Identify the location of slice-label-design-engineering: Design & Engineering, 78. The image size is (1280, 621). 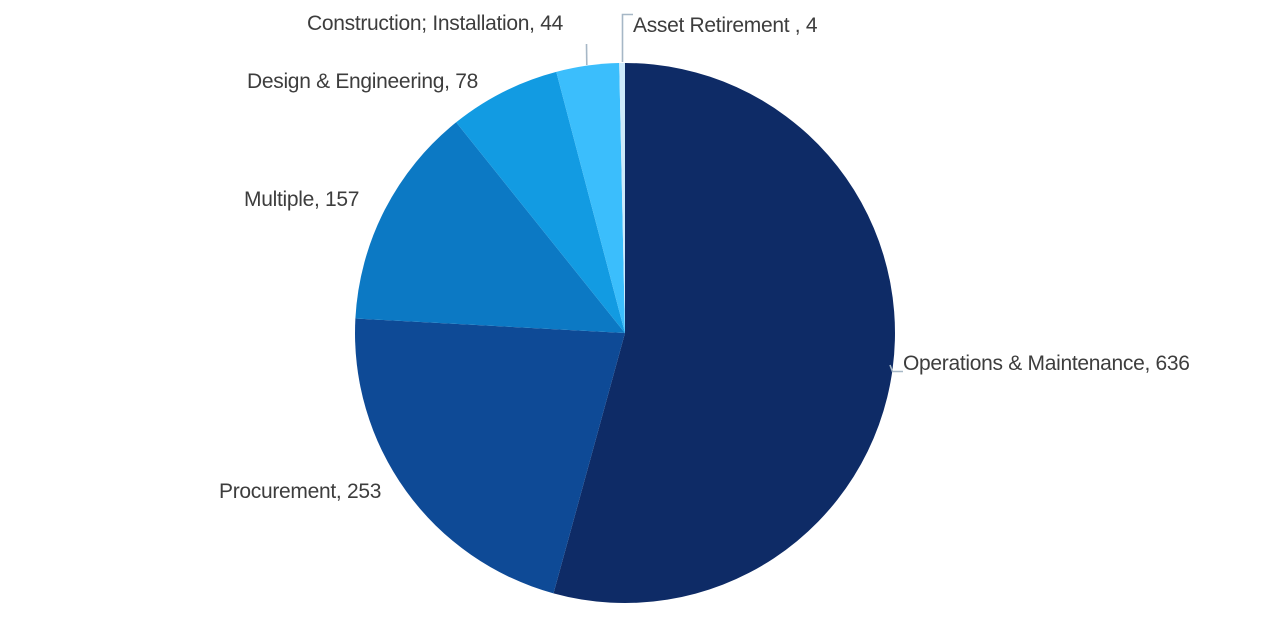
(362, 81).